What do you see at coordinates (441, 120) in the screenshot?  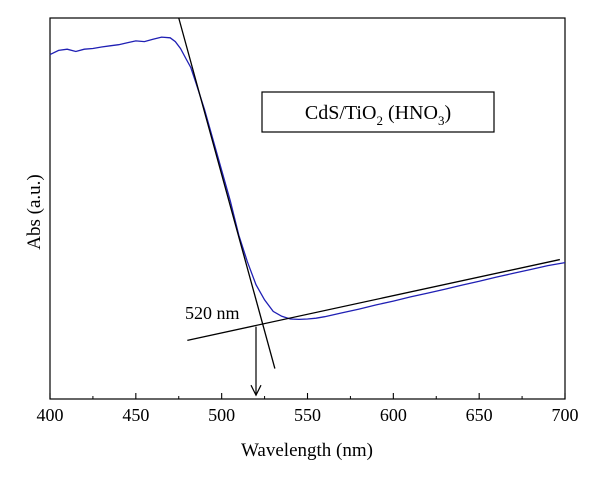 I see `legend-sub-b: 3` at bounding box center [441, 120].